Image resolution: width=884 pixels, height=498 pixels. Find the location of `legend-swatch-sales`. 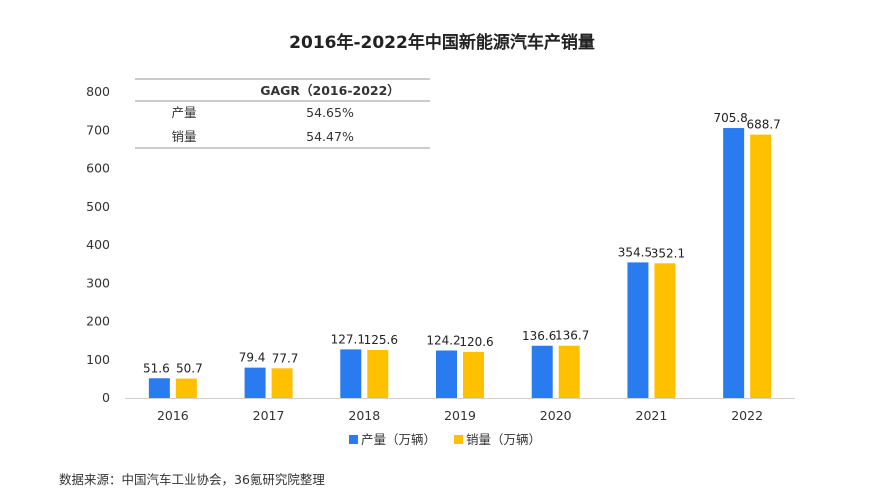

legend-swatch-sales is located at coordinates (458, 439).